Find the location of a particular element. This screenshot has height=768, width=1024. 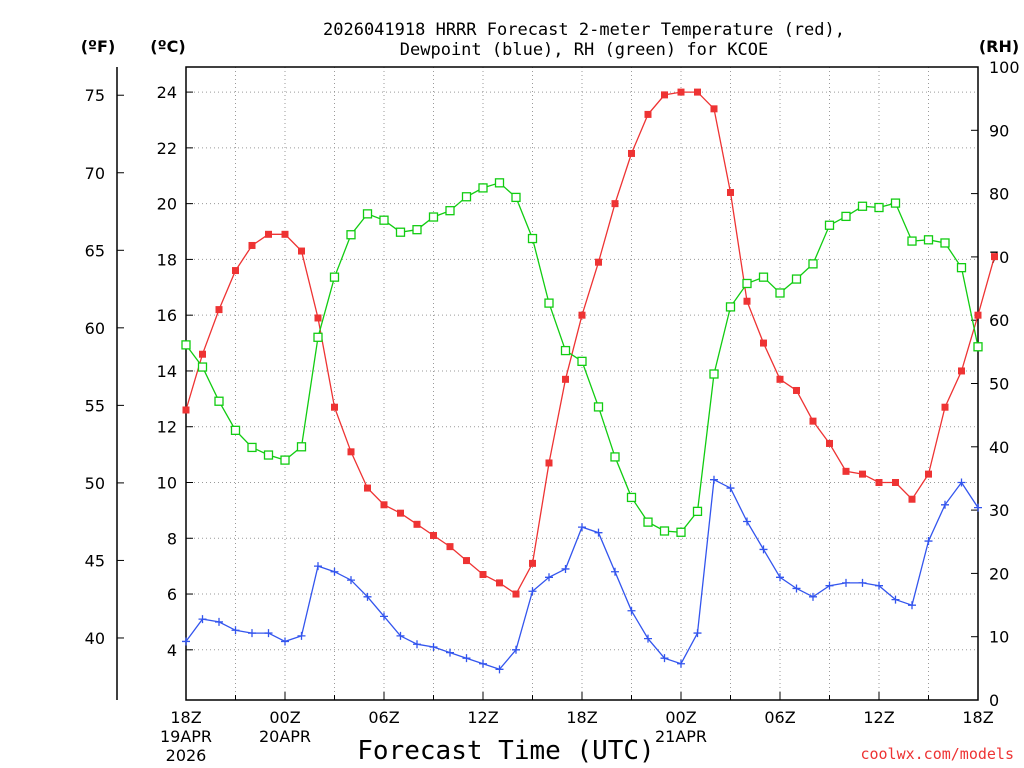

x-axis-title: Forecast Time (UTC) is located at coordinates (505, 751).